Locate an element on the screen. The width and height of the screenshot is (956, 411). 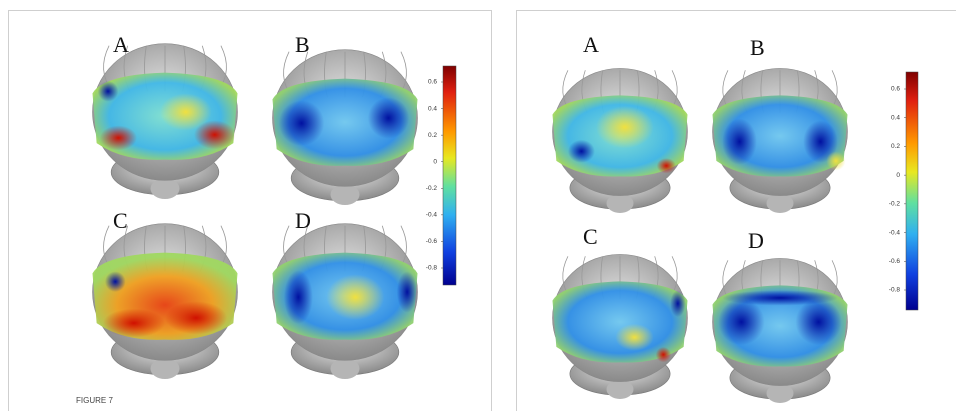
caption: FIGURE 7 is located at coordinates (94, 400).